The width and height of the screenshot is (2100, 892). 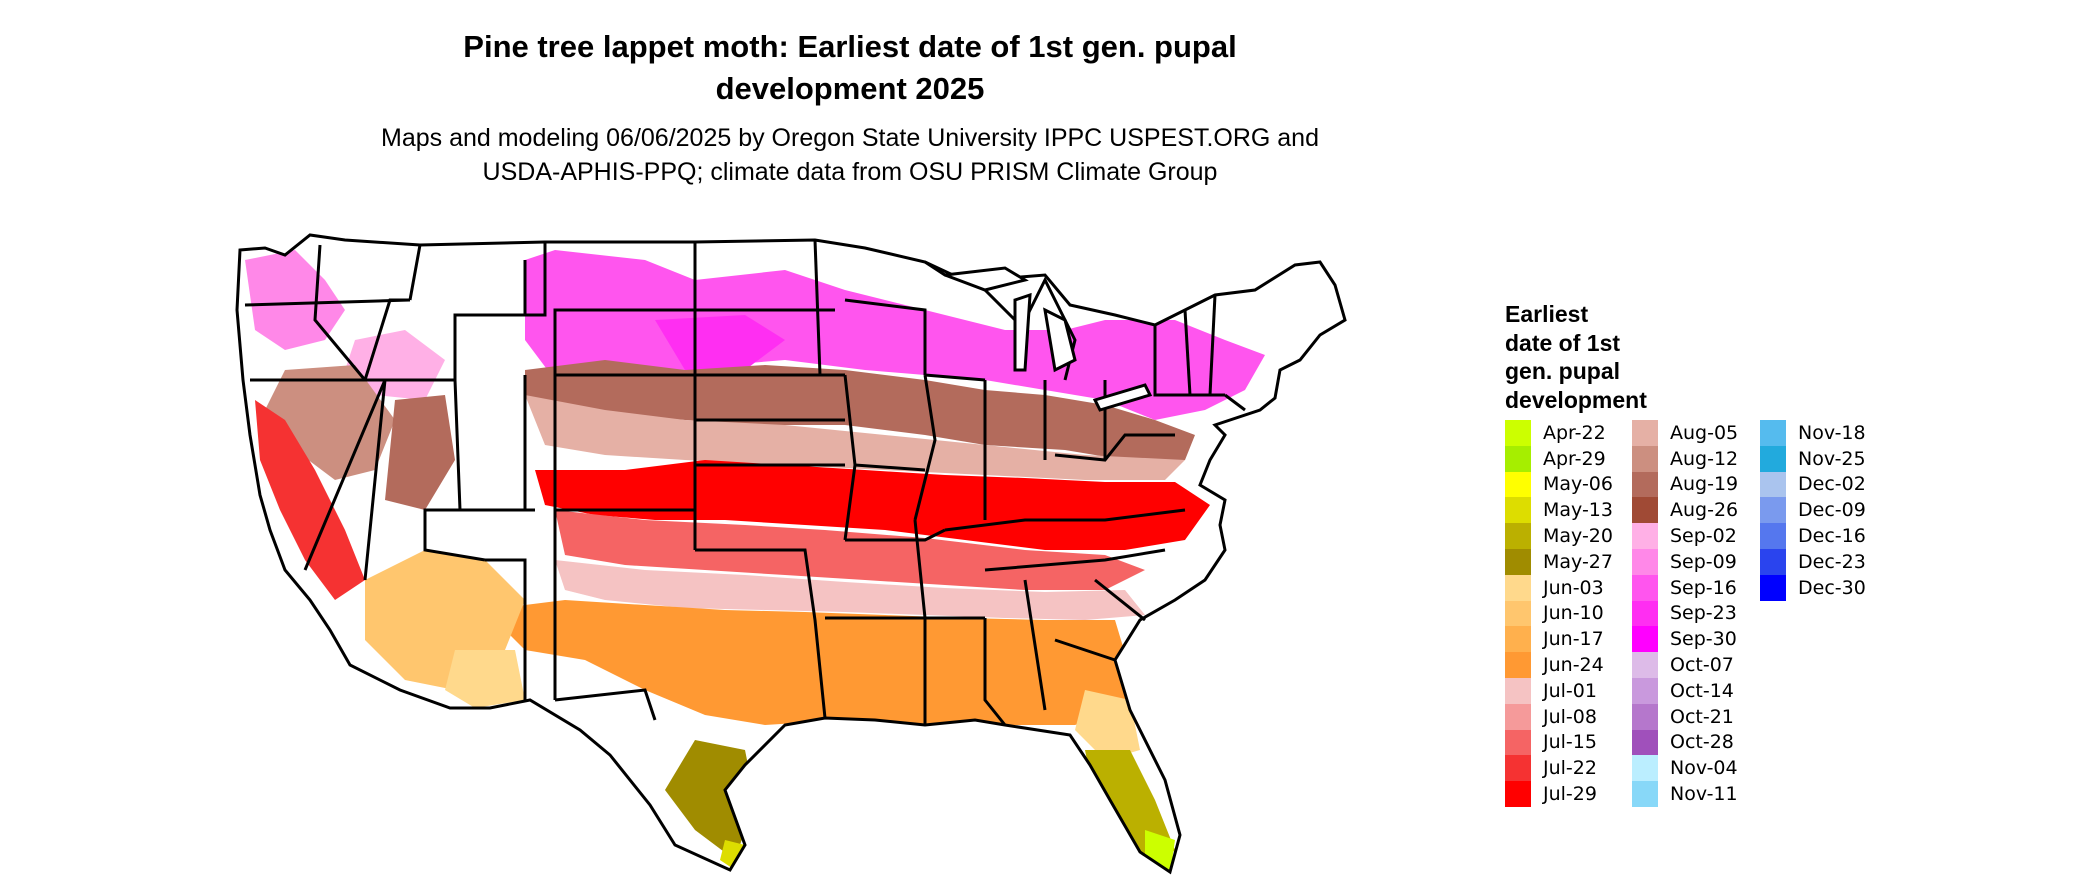 I want to click on legend-item: Sep-09, so click(x=1685, y=561).